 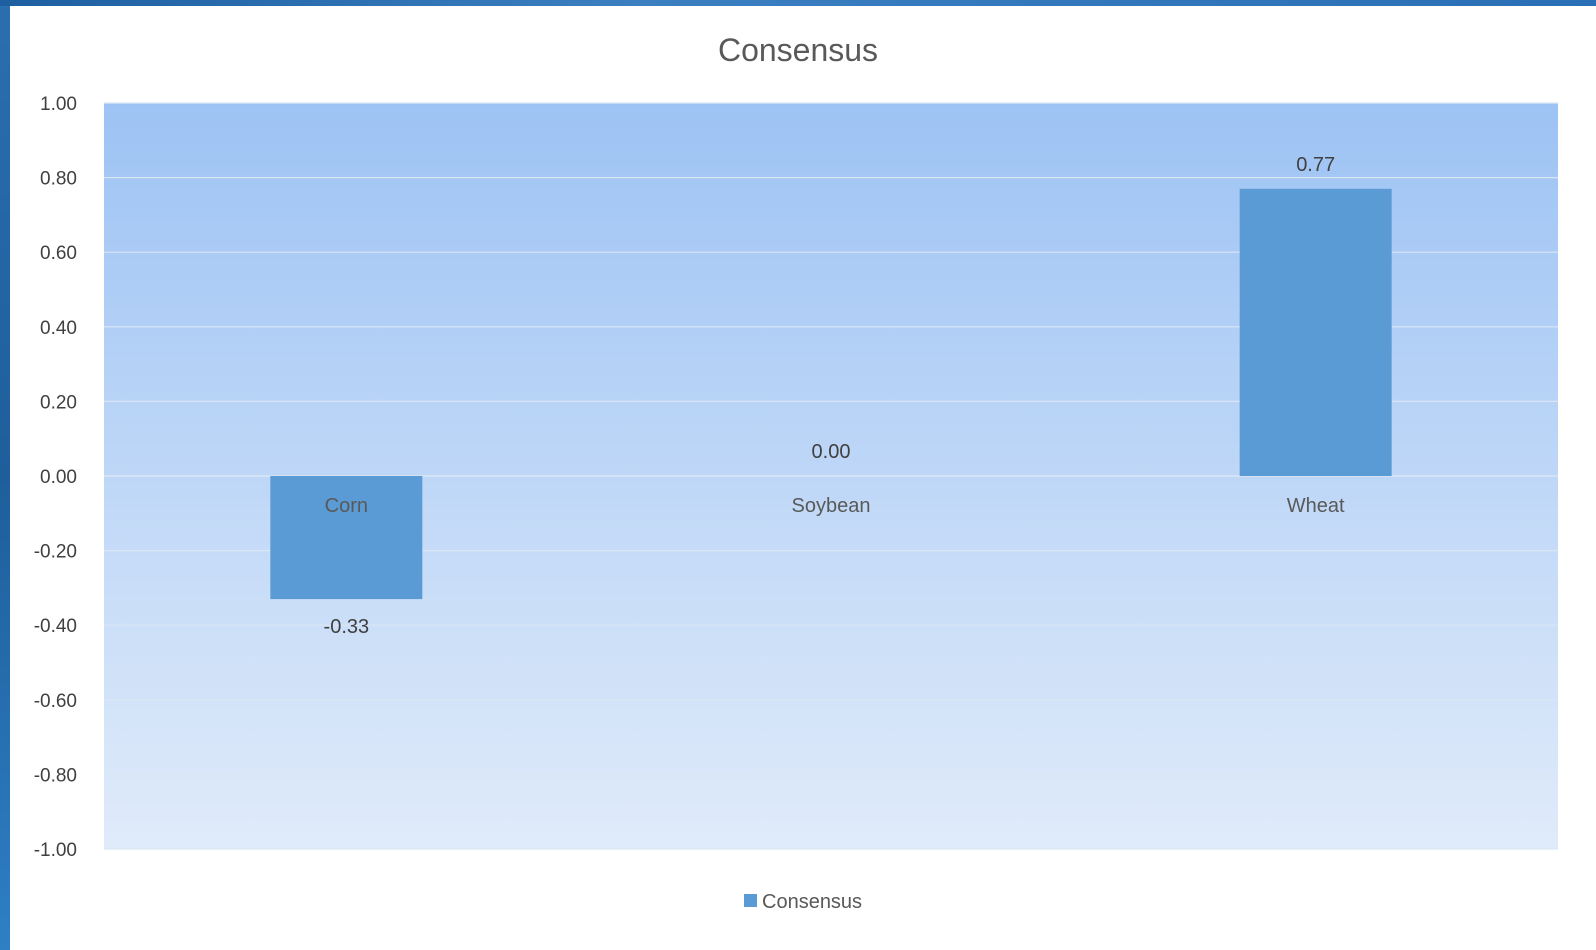 I want to click on y-tick-label: -0.80, so click(x=55, y=775).